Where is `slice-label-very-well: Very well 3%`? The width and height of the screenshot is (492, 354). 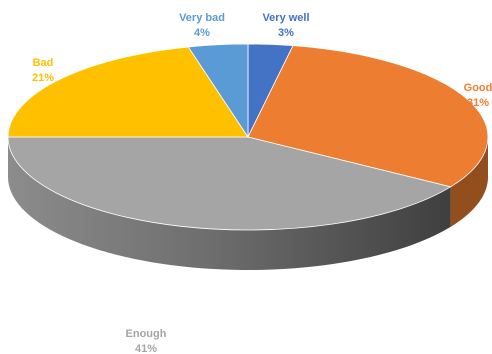
slice-label-very-well: Very well 3% is located at coordinates (285, 25).